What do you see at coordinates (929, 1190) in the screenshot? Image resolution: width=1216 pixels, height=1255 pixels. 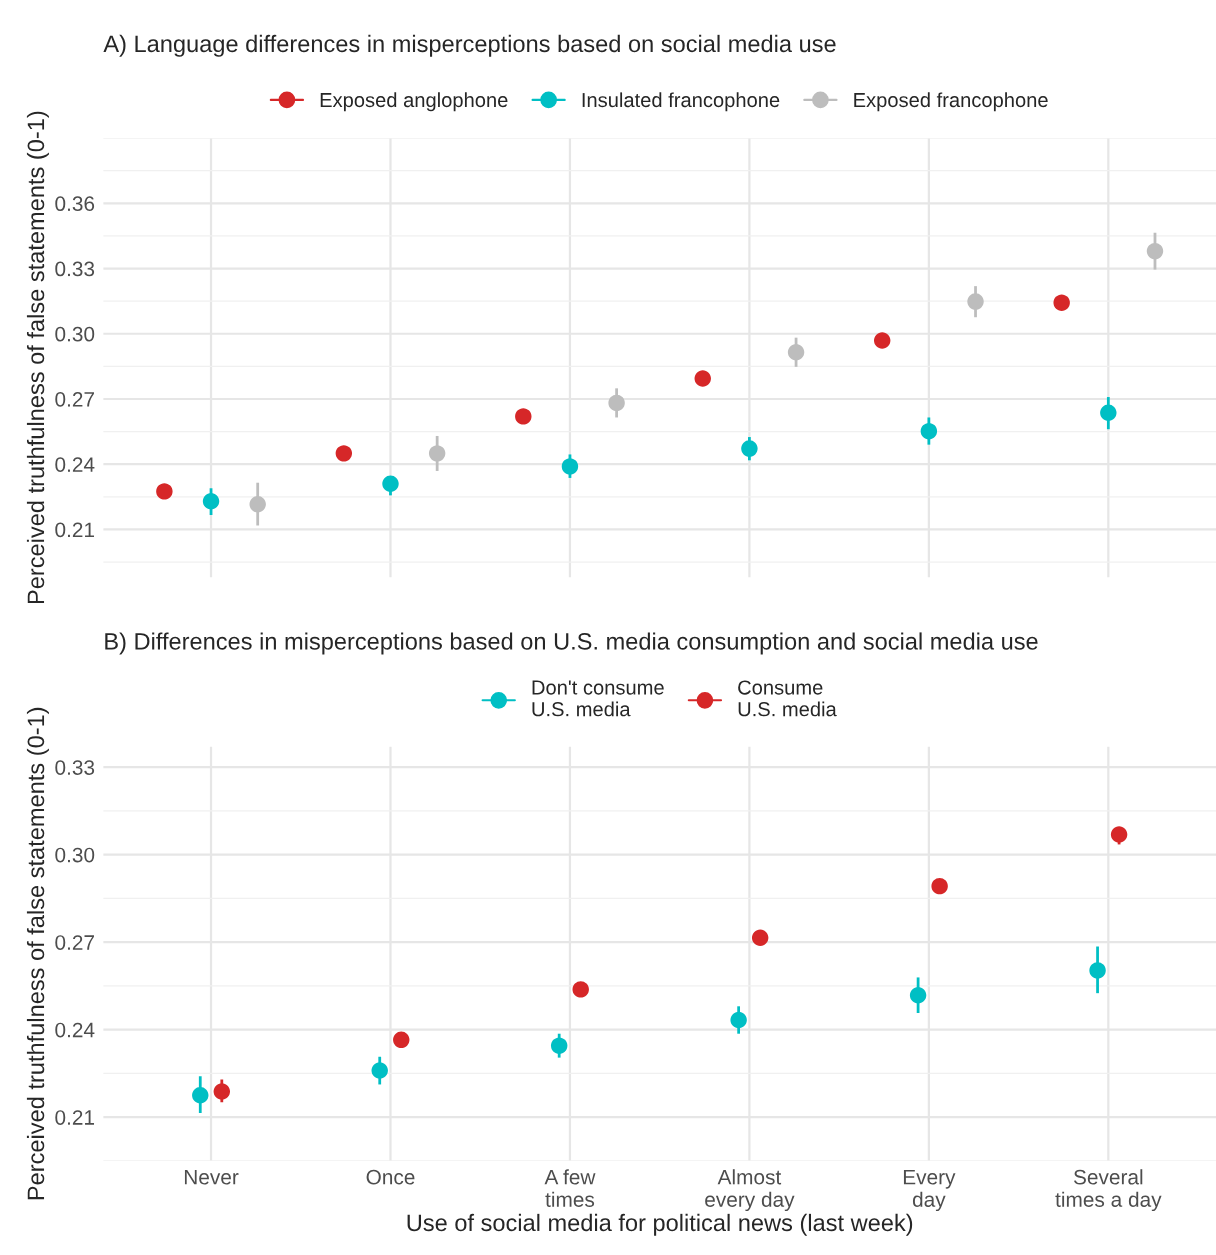 I see `x-tick-label: Every day` at bounding box center [929, 1190].